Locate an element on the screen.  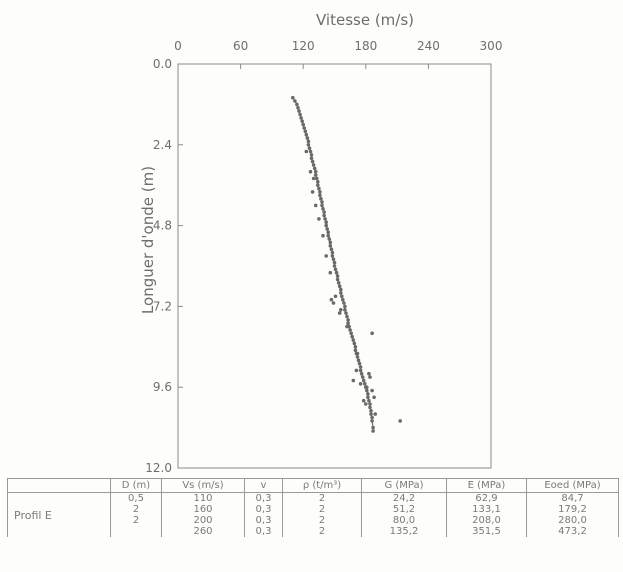
table-row: 260 0,3 2 135,2 351,5 473,2 is located at coordinates (313, 531).